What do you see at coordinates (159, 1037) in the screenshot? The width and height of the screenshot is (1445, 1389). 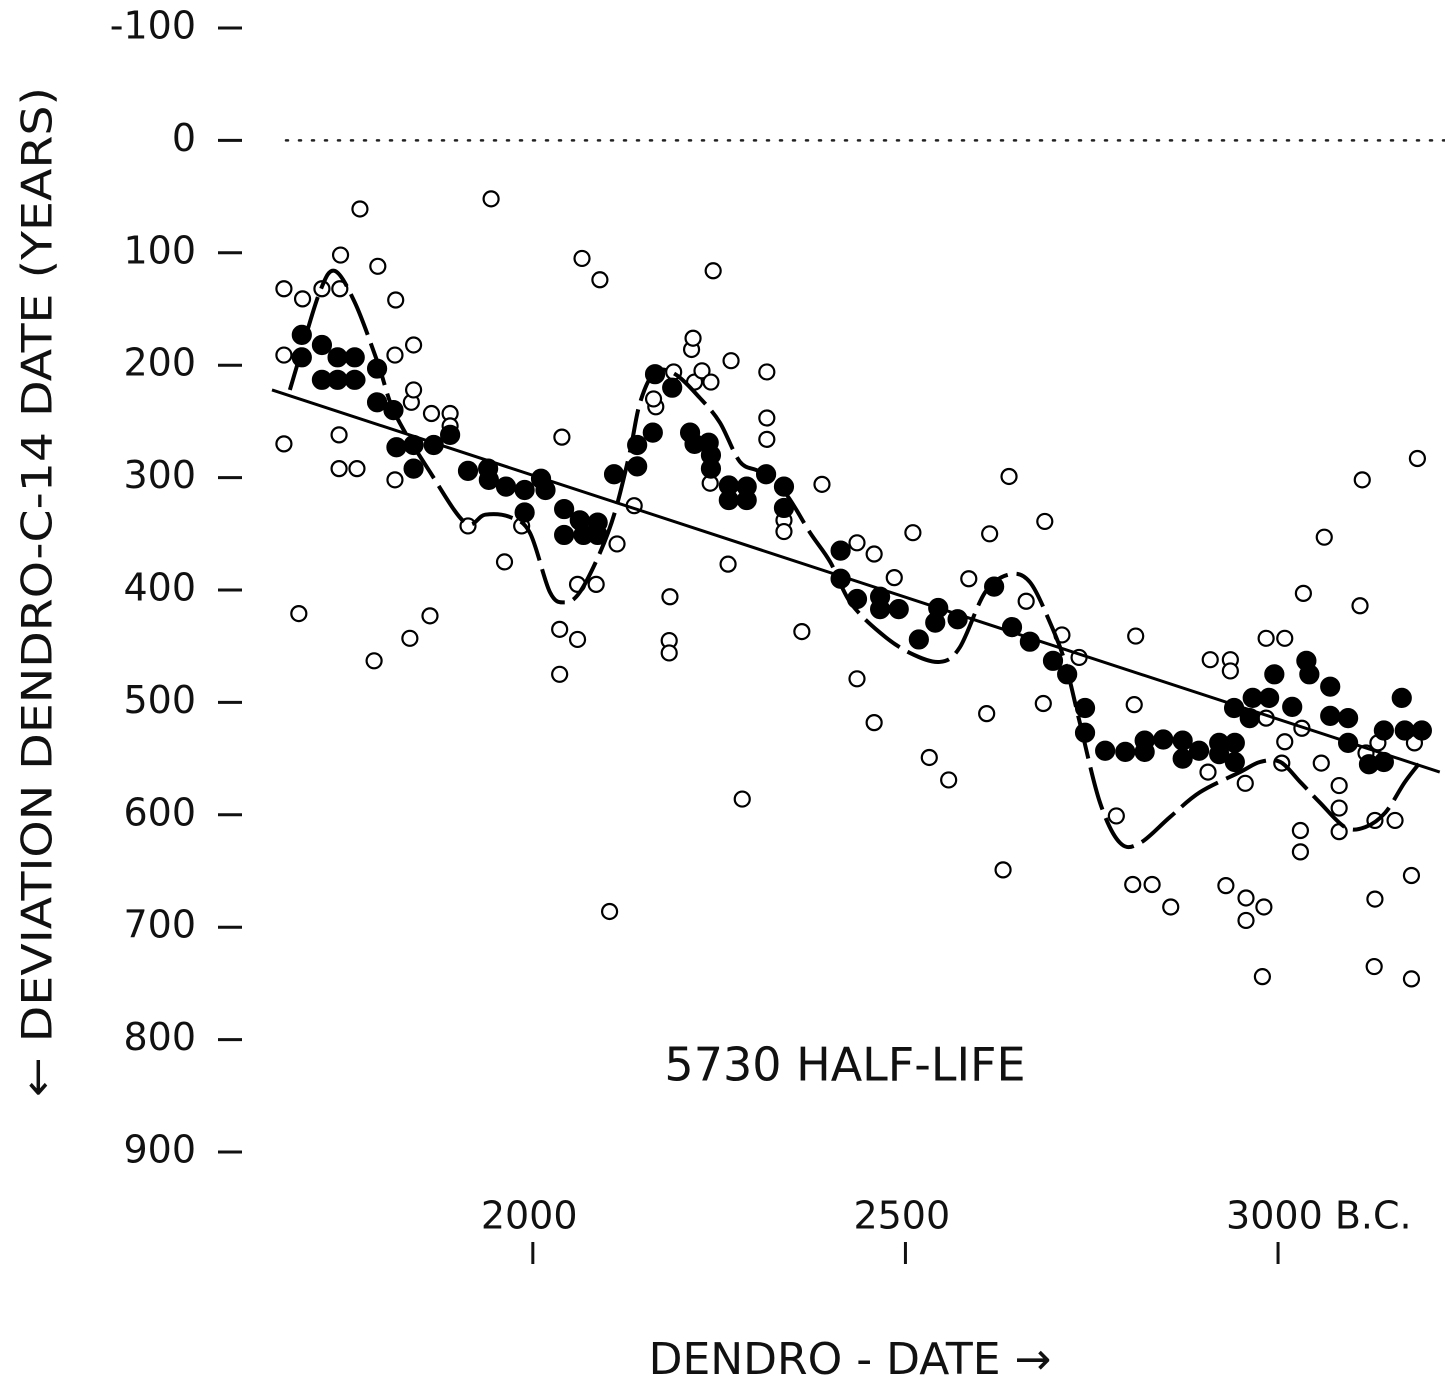 I see `y-tick-label: 800` at bounding box center [159, 1037].